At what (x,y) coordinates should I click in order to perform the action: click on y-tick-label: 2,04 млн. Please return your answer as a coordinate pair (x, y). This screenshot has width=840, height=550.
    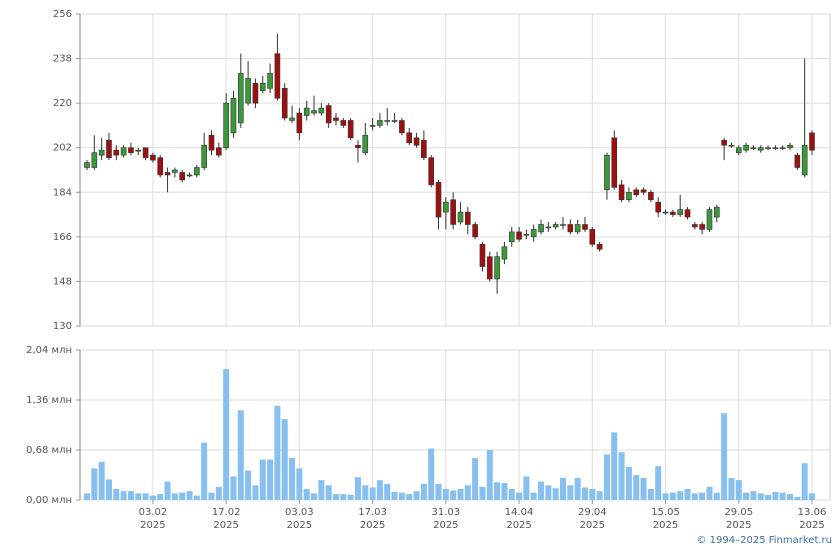
    Looking at the image, I should click on (49, 350).